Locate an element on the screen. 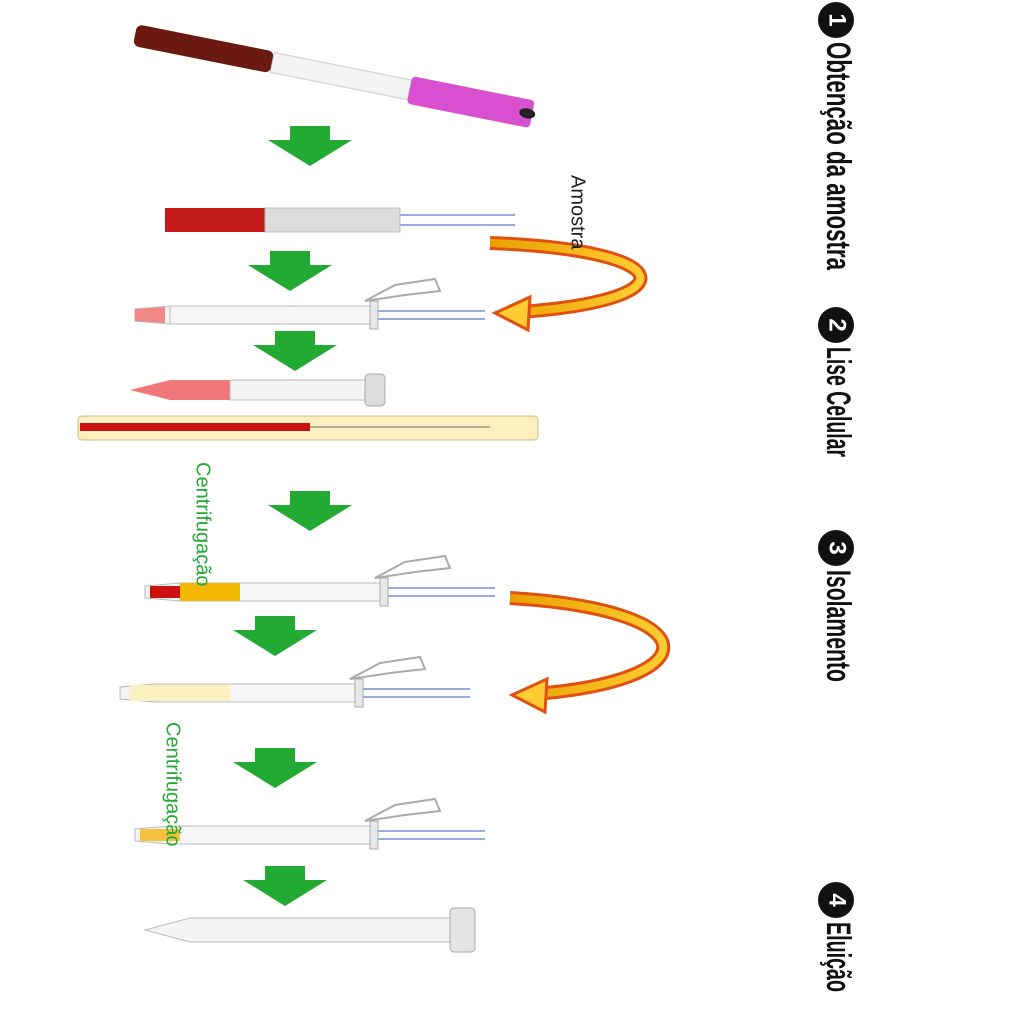 The width and height of the screenshot is (1024, 1024). heat-block is located at coordinates (308, 428).